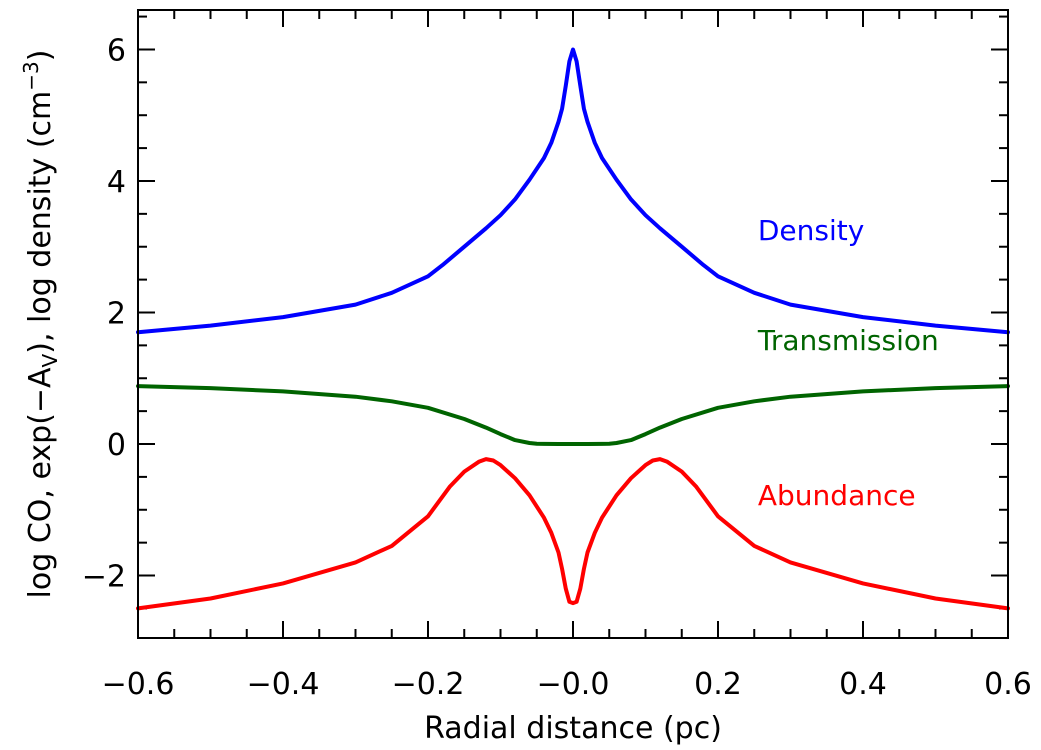  What do you see at coordinates (116, 50) in the screenshot?
I see `y-tick-label-4: 6` at bounding box center [116, 50].